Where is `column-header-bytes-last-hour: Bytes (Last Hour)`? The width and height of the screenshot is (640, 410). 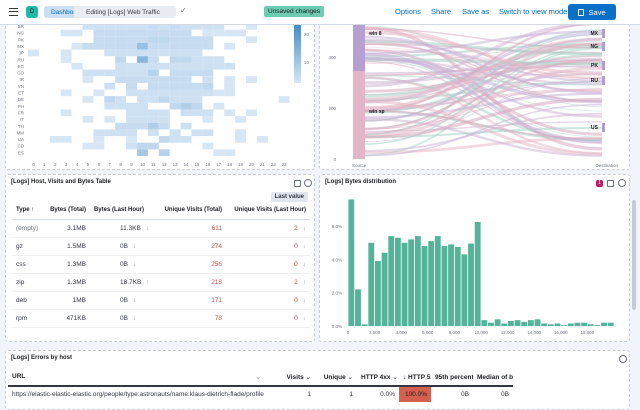
column-header-bytes-last-hour: Bytes (Last Hour) is located at coordinates (123, 210).